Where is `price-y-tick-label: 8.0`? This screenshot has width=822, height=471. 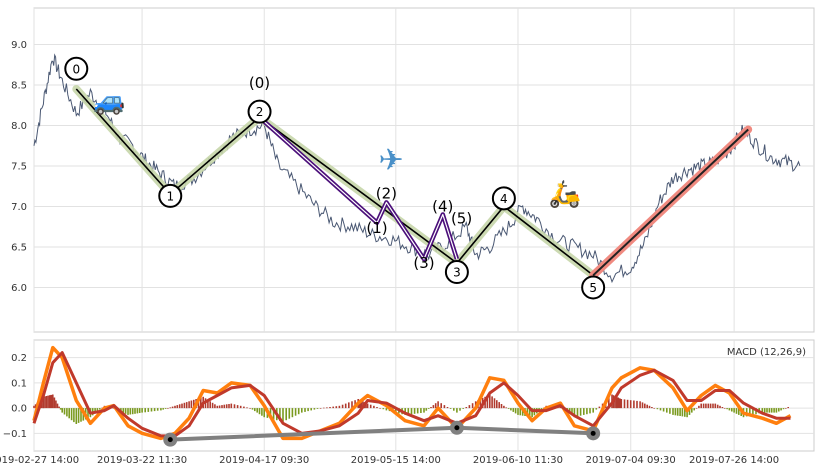
price-y-tick-label: 8.0 is located at coordinates (19, 126).